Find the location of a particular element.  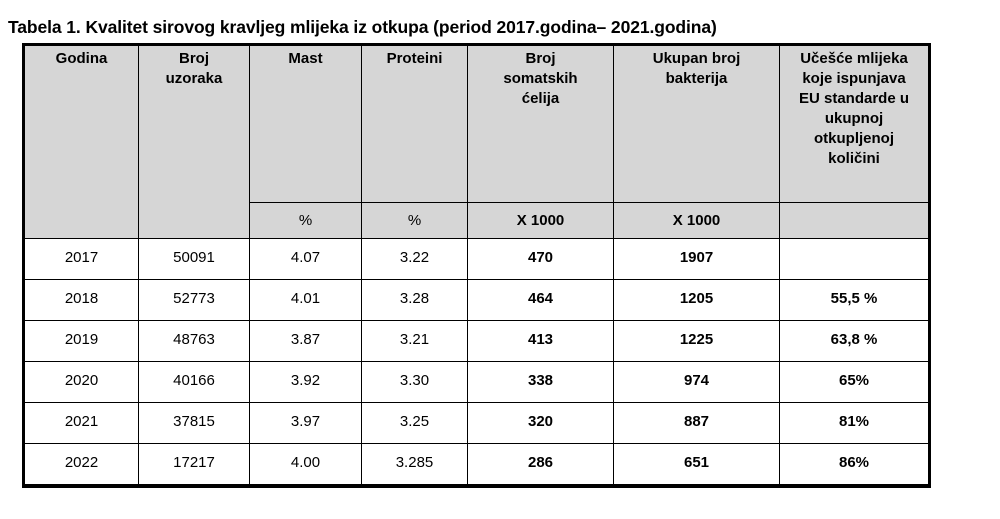

col-mast-cell: 4.00 is located at coordinates (305, 464).